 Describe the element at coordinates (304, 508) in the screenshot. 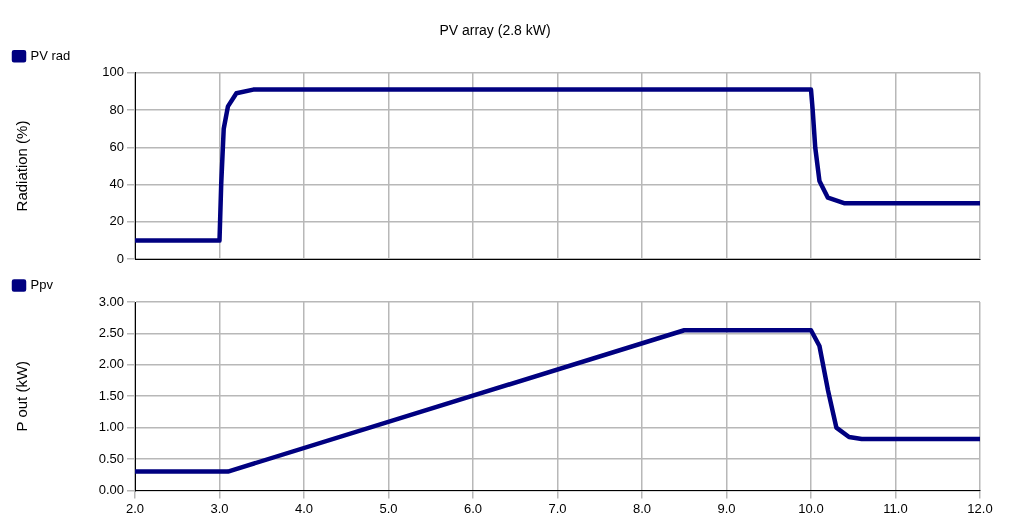

I see `x-tick-label: 4.0` at that location.